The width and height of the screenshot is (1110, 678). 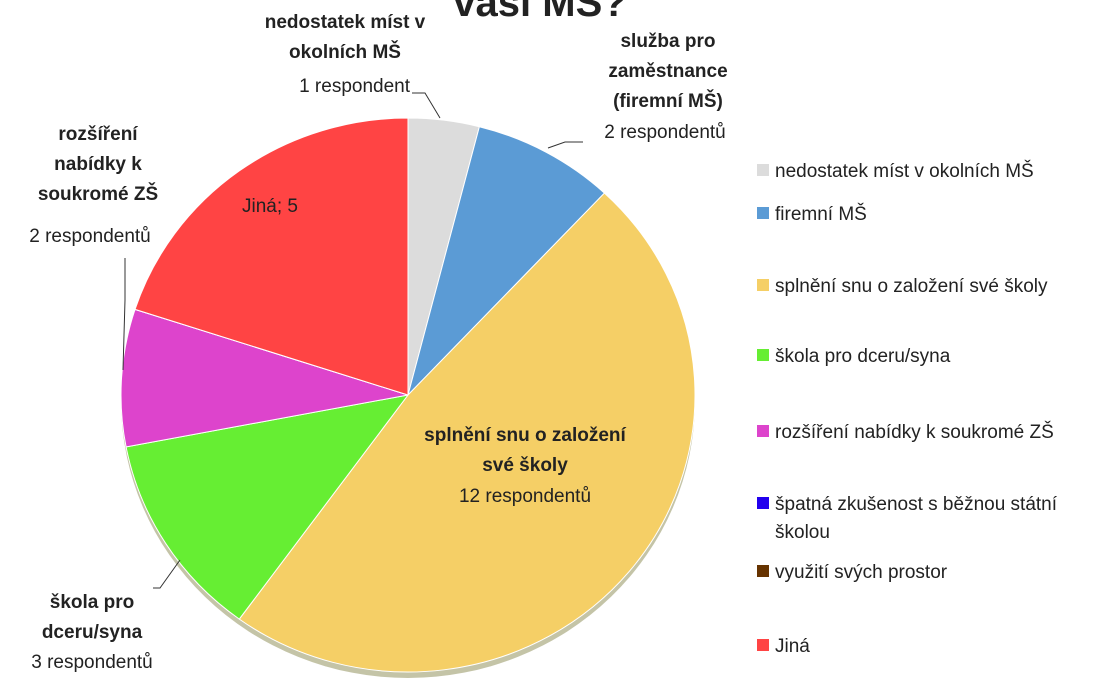 I want to click on text-line: špatná zkušenost s běžnou státní, so click(x=916, y=504).